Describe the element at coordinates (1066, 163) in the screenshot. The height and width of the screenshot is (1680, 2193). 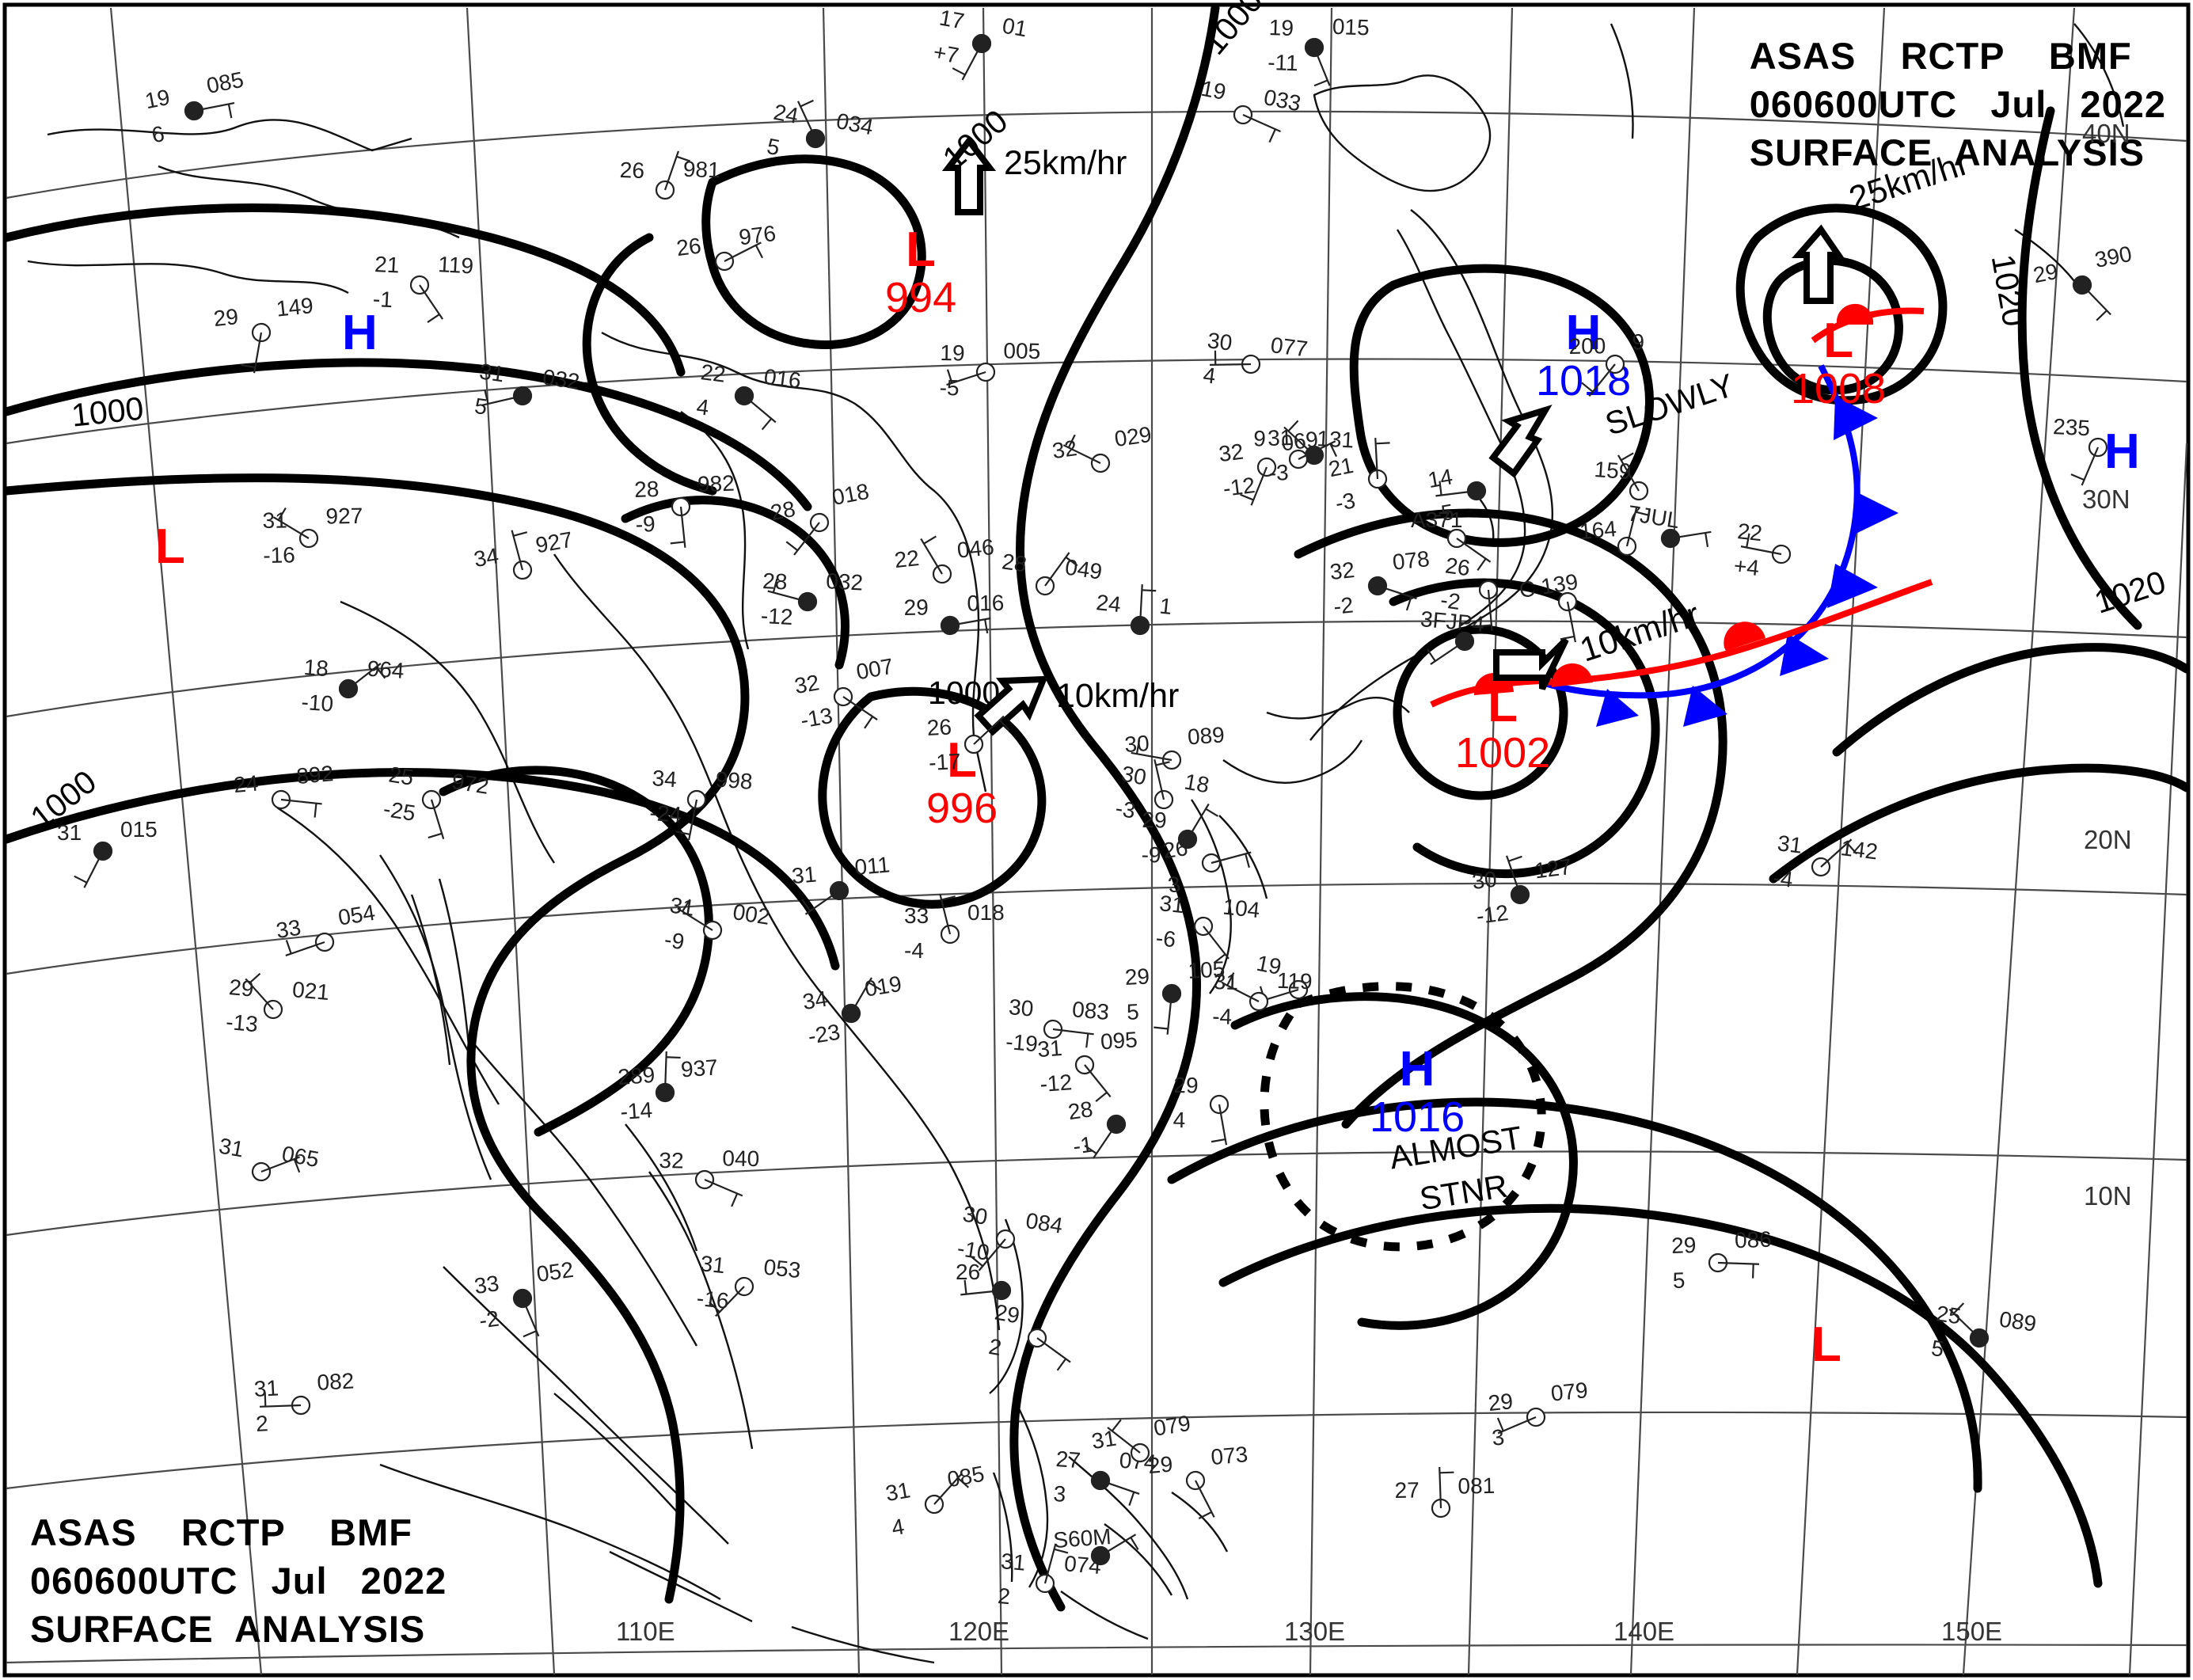
I see `motion-label-994: 25km/hr` at that location.